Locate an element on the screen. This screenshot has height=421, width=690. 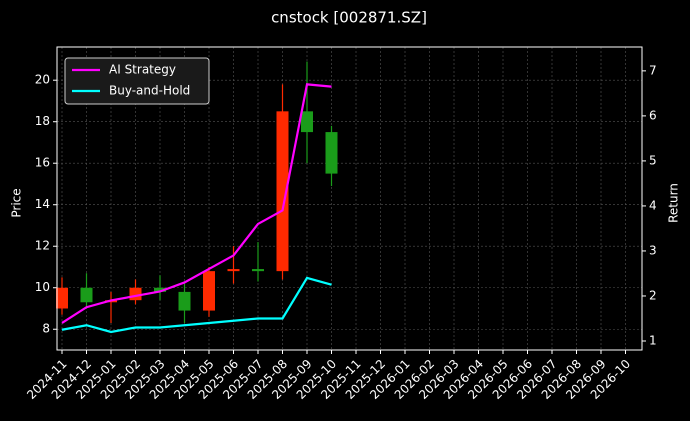
y-tick-label: 18 is located at coordinates (42, 121).